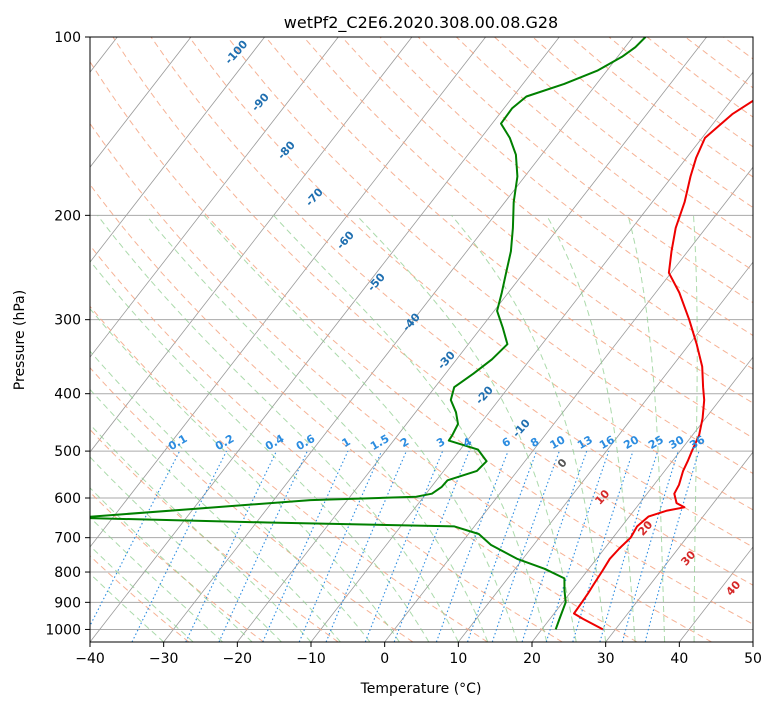 Image resolution: width=775 pixels, height=708 pixels. Describe the element at coordinates (458, 659) in the screenshot. I see `x-tick-label: 10` at that location.